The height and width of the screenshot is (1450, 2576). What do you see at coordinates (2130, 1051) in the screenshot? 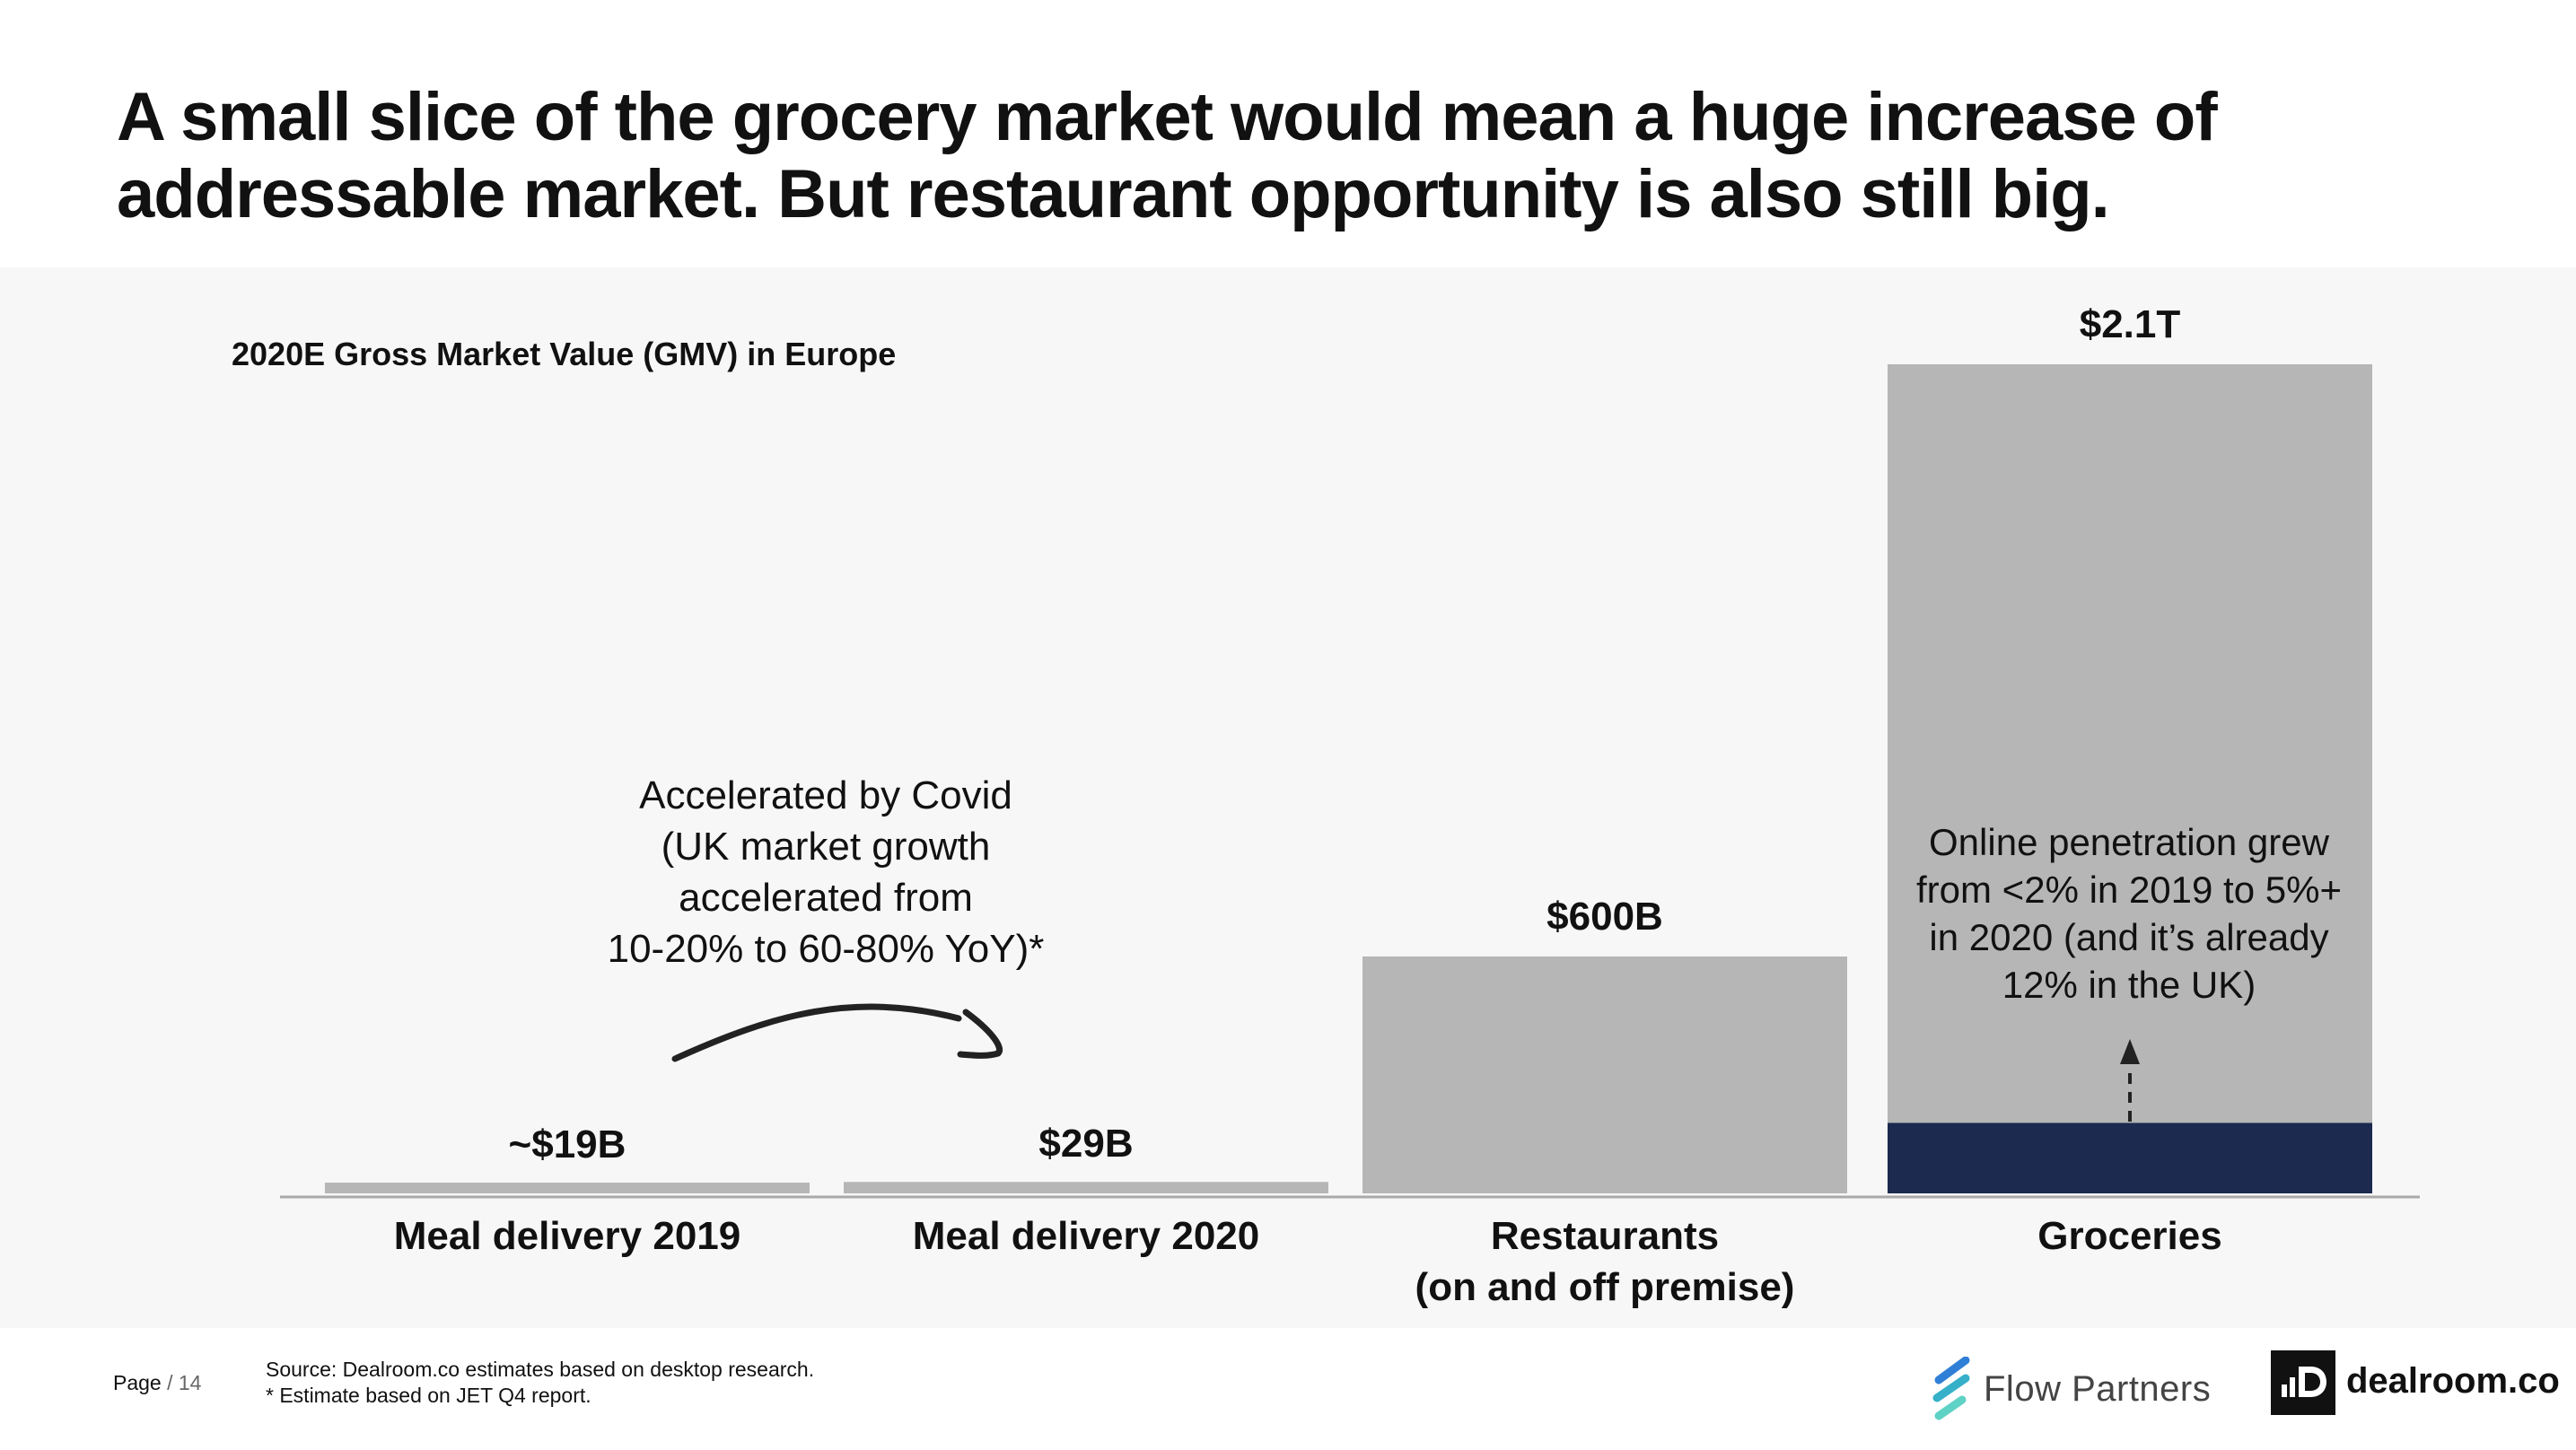
I see `online-growth-arrow-head` at bounding box center [2130, 1051].